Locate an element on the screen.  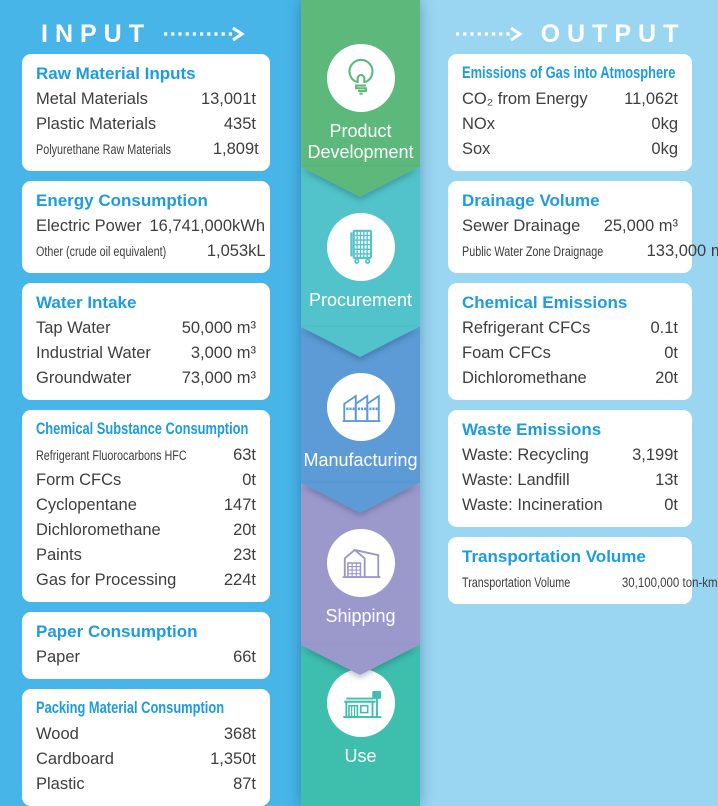
data-row: Plastic 87t is located at coordinates (146, 784).